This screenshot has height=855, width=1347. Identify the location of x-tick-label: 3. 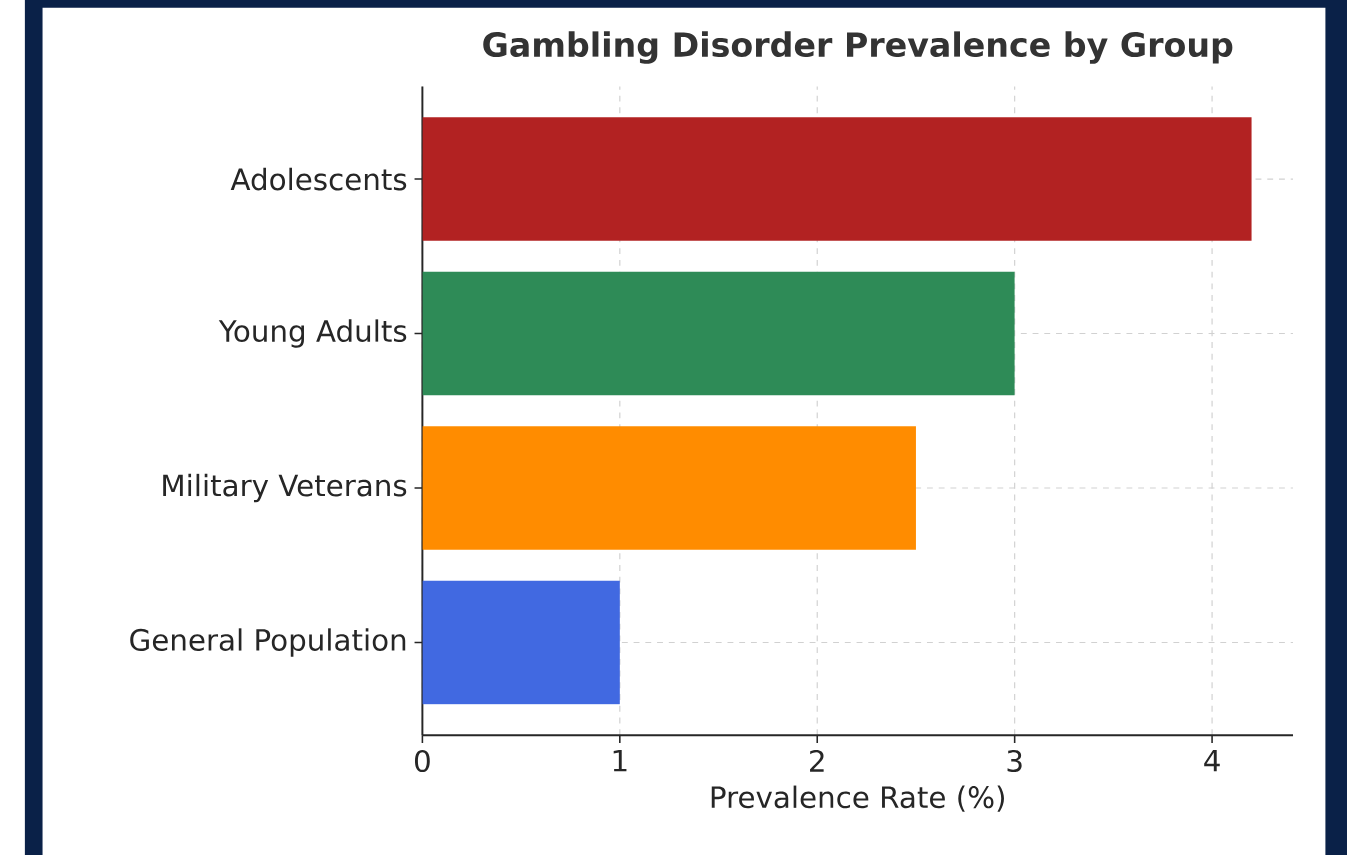
(1014, 761).